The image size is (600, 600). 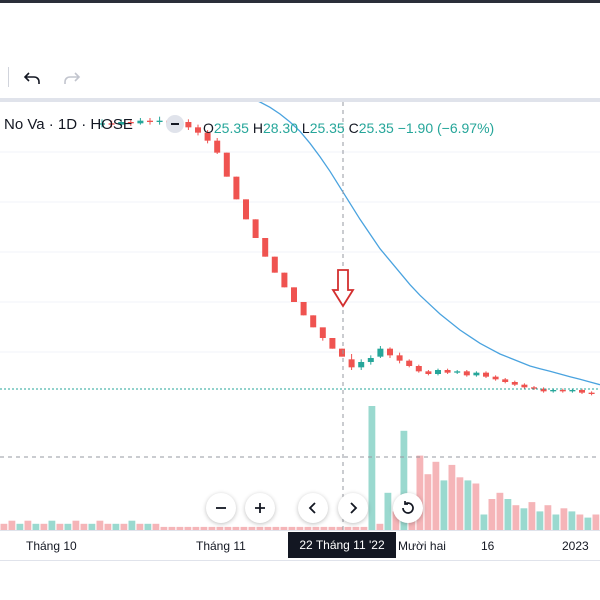 What do you see at coordinates (300, 100) in the screenshot?
I see `toolbar-bottom-border` at bounding box center [300, 100].